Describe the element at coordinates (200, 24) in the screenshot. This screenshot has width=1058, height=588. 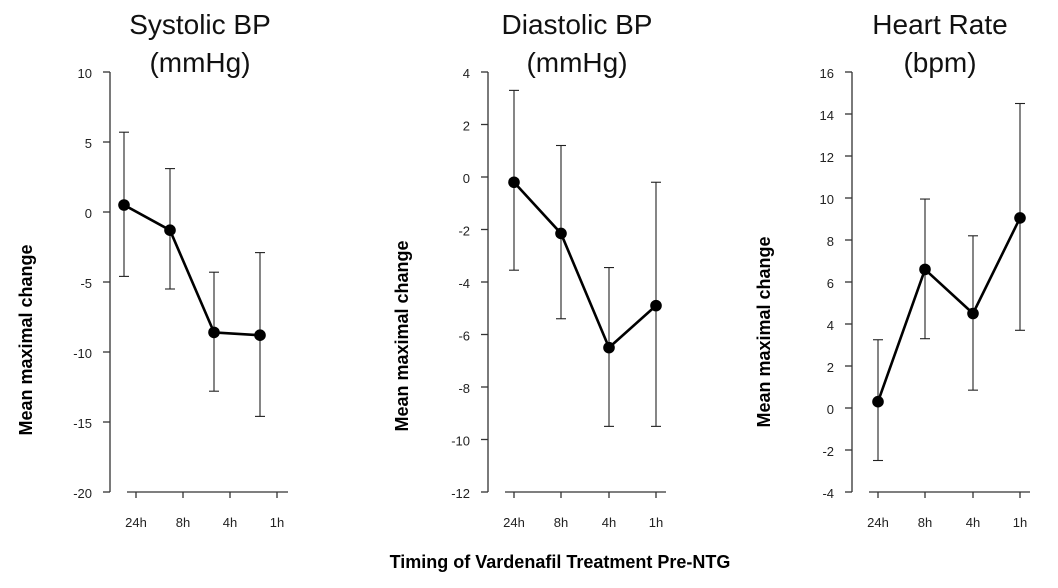
I see `panel-title-line1: Systolic BP` at that location.